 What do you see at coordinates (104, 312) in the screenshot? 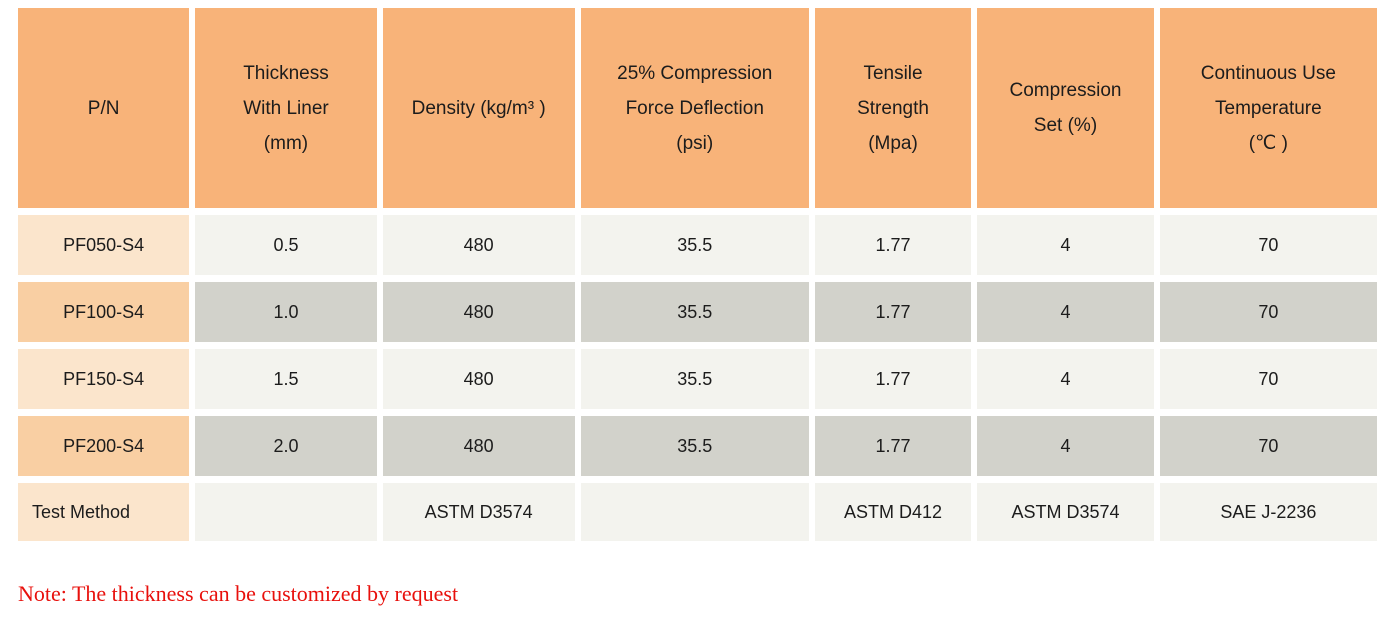
I see `pn-cell: PF100-S4` at bounding box center [104, 312].